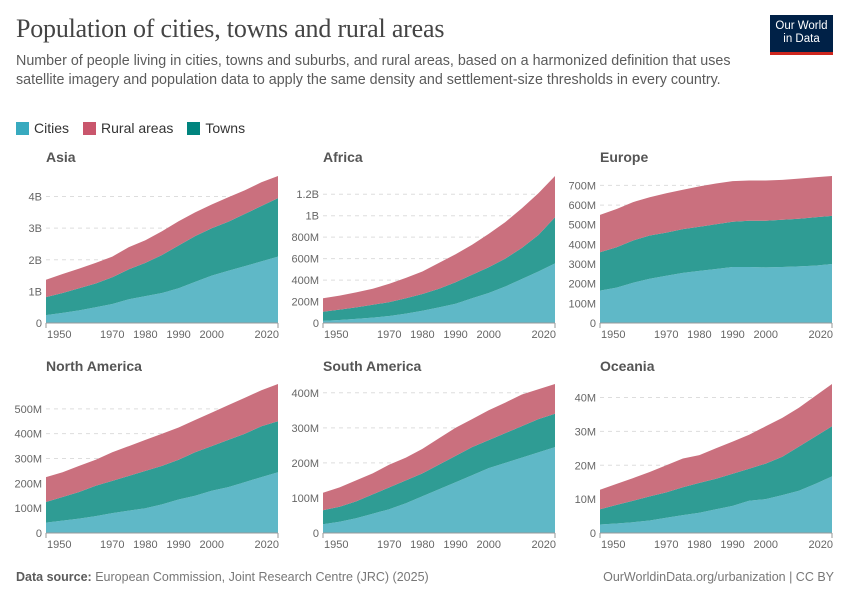  I want to click on y-tick-label: 3B, so click(35, 229).